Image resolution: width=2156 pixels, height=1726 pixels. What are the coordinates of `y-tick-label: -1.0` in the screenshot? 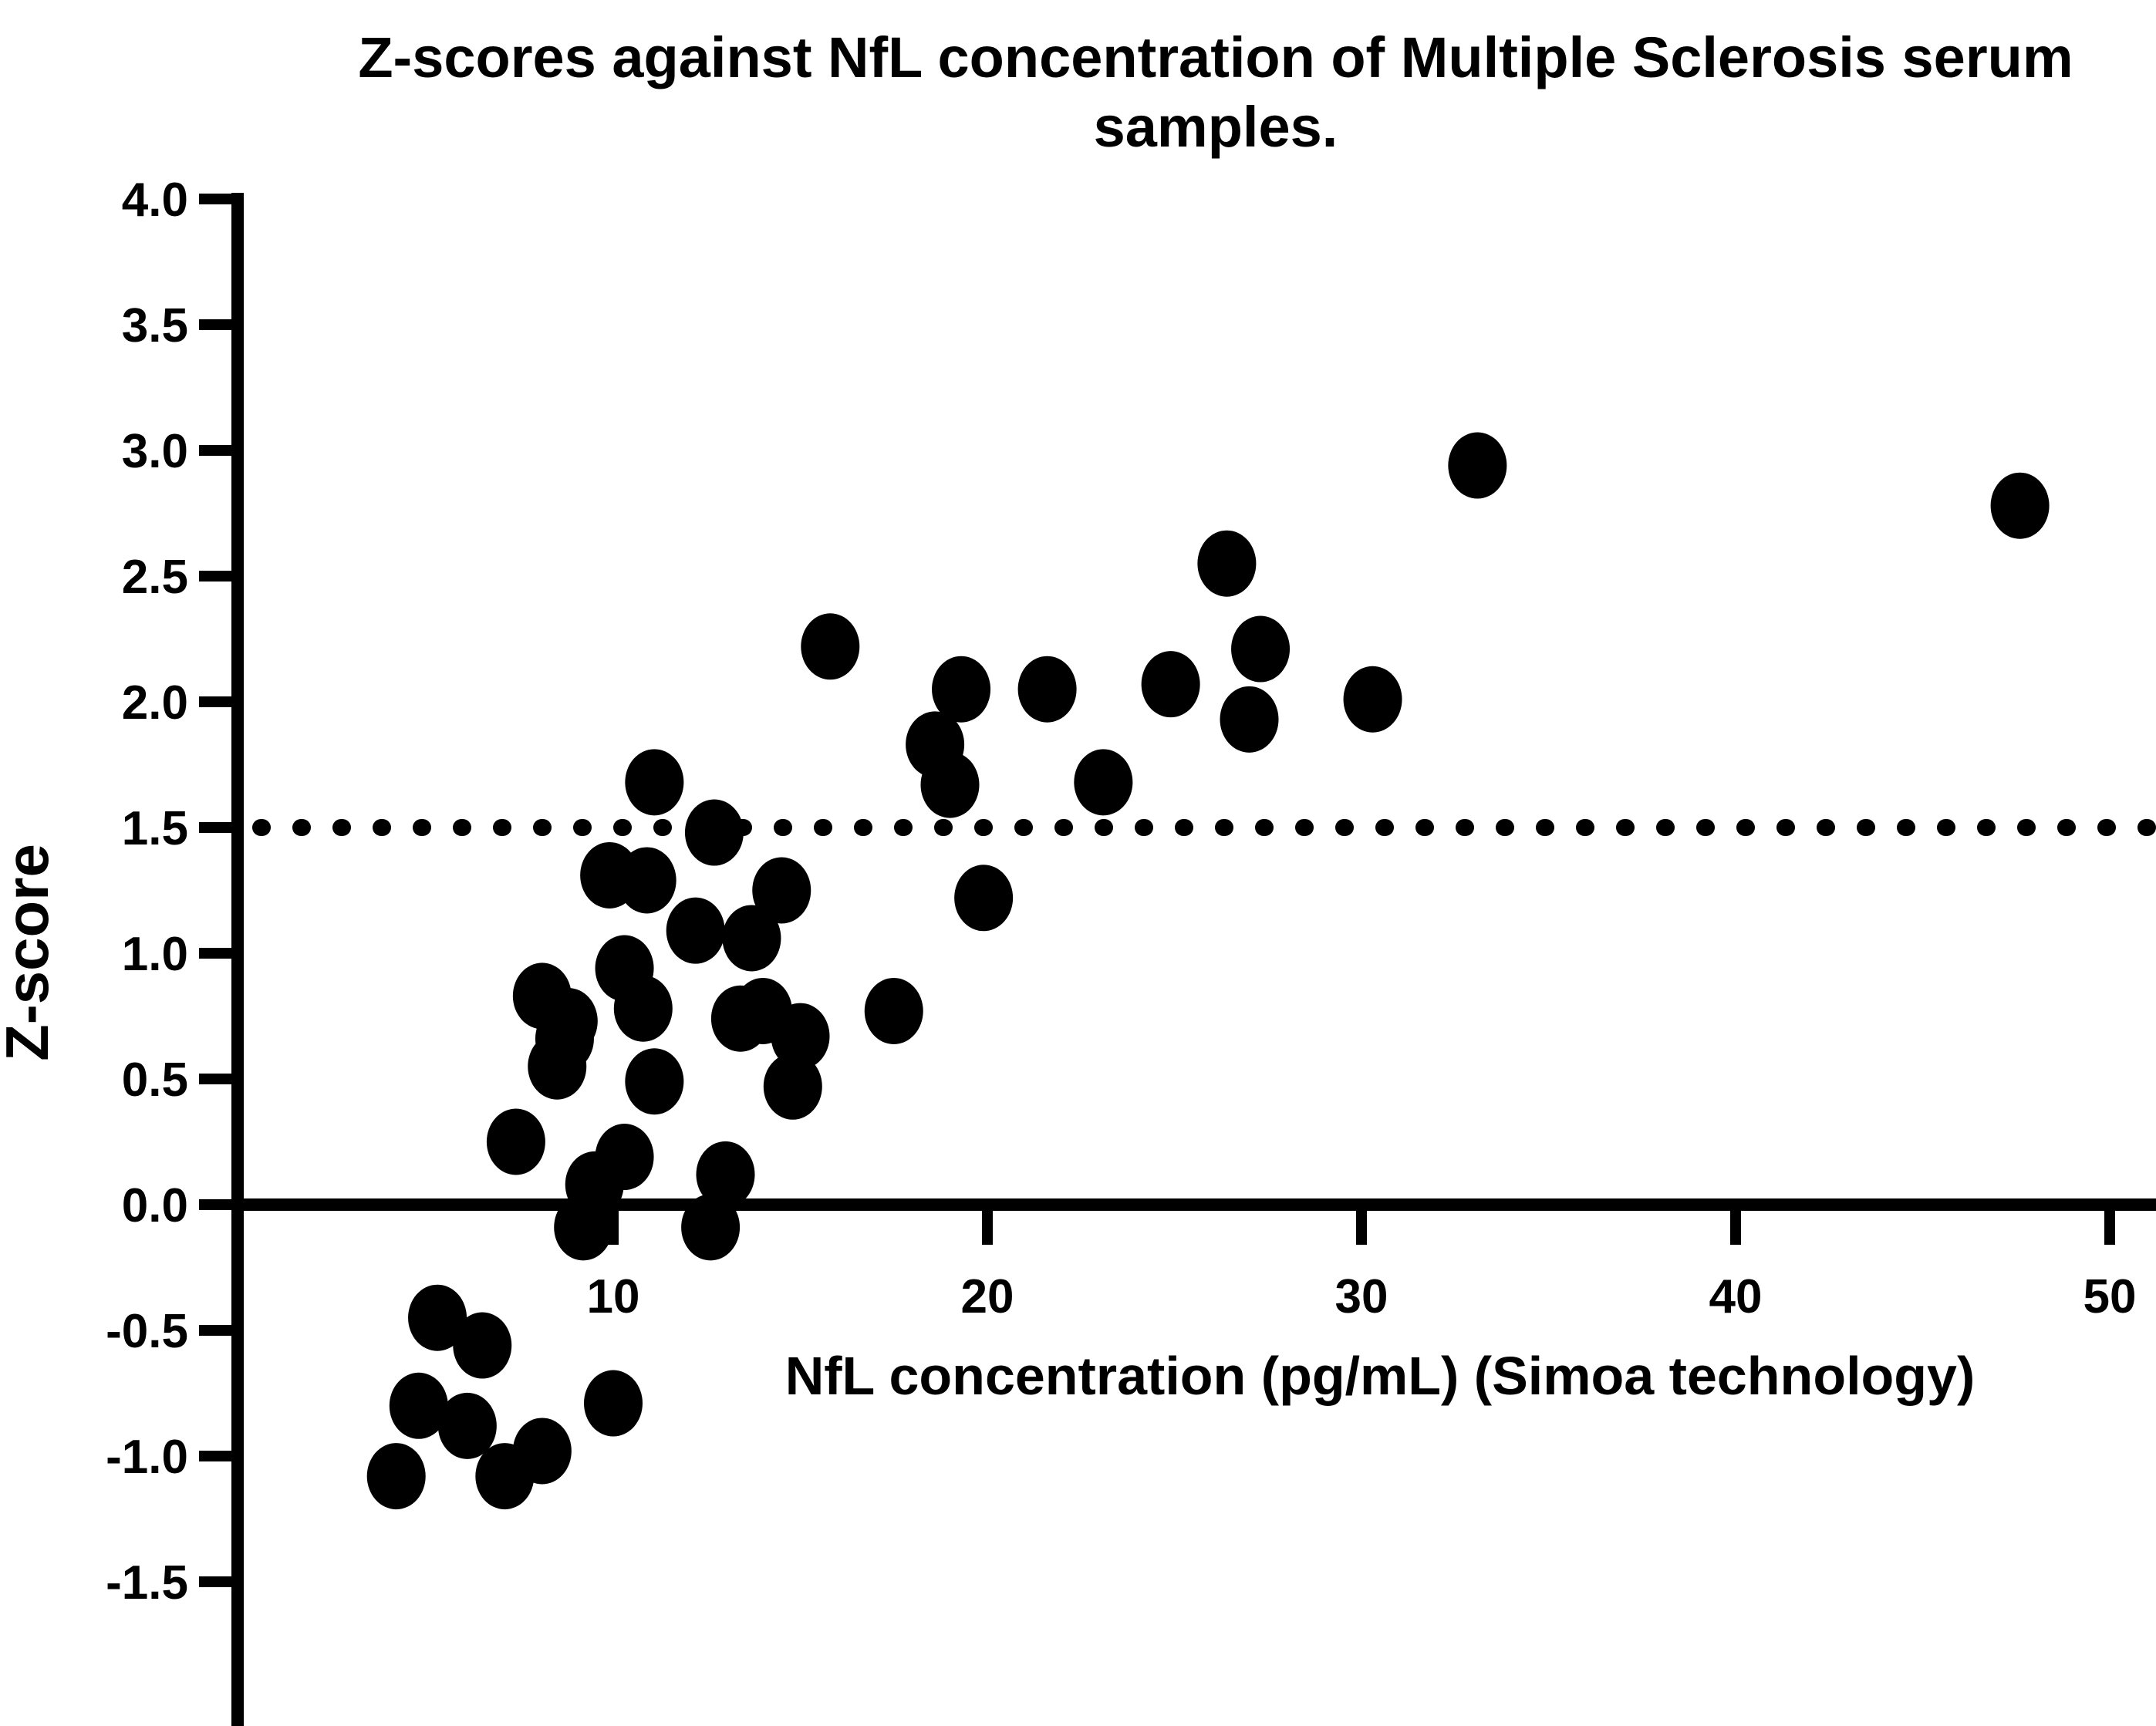 It's located at (147, 1458).